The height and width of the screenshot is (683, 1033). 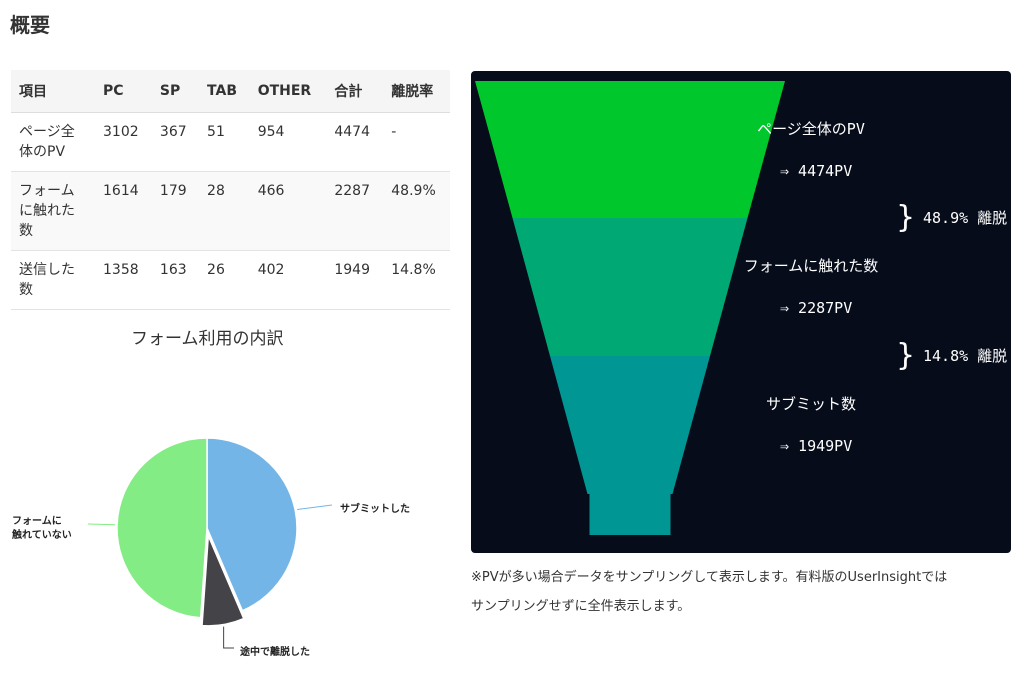 I want to click on row-label: 送信した数, so click(x=53, y=280).